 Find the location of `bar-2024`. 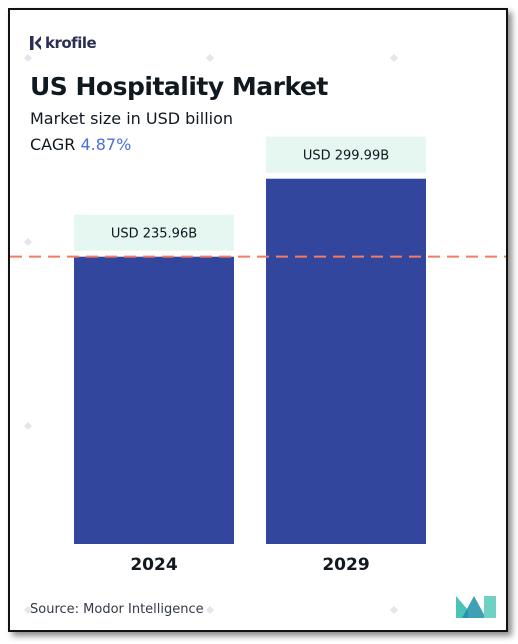

bar-2024 is located at coordinates (154, 400).